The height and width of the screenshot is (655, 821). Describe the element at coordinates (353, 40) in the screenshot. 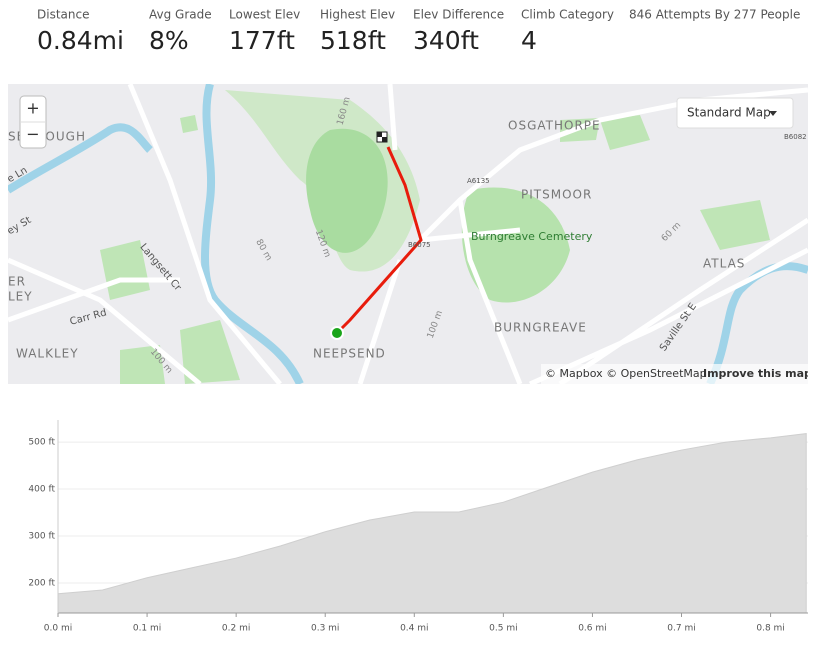

I see `stat-value: 518ft` at that location.